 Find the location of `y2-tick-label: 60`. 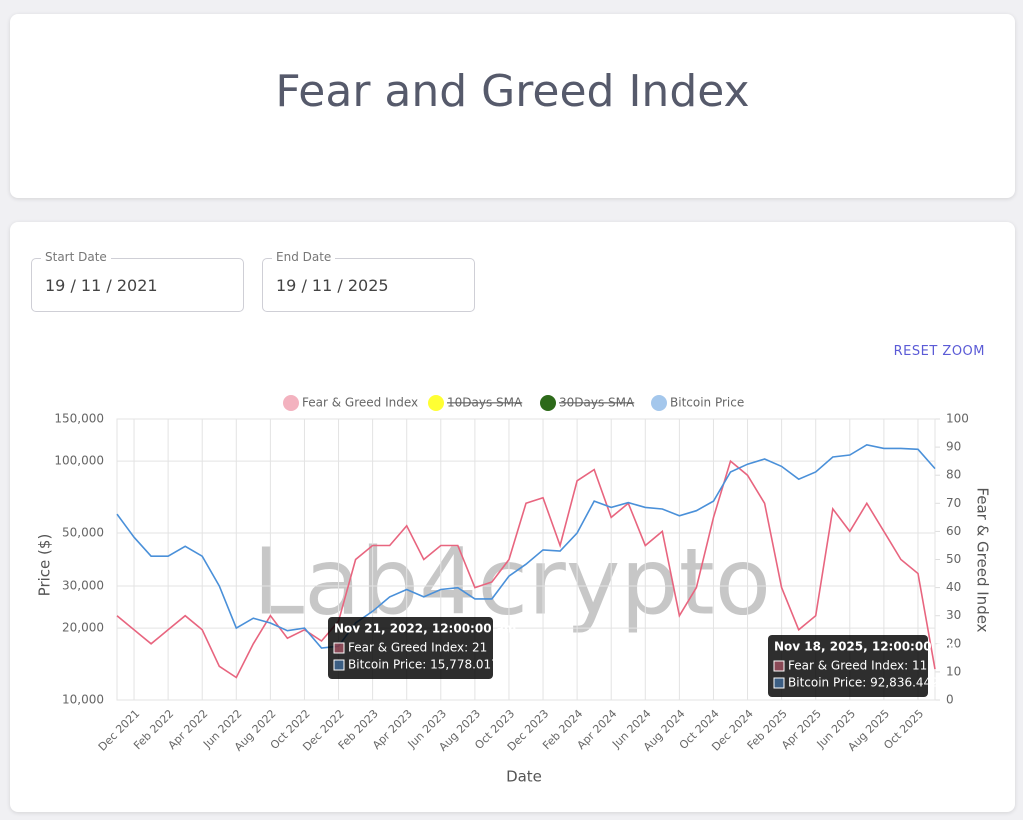

y2-tick-label: 60 is located at coordinates (953, 531).